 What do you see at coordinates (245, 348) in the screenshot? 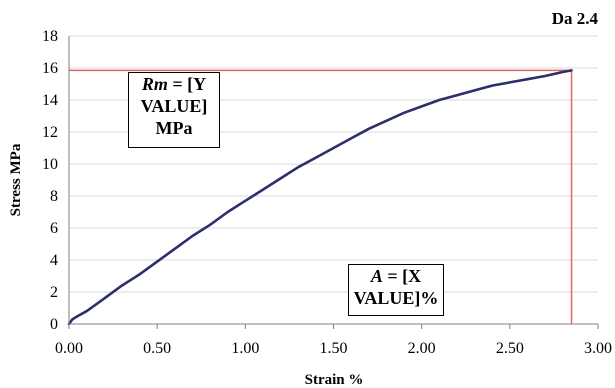
I see `x-tick-label-2: 1.00` at bounding box center [245, 348].